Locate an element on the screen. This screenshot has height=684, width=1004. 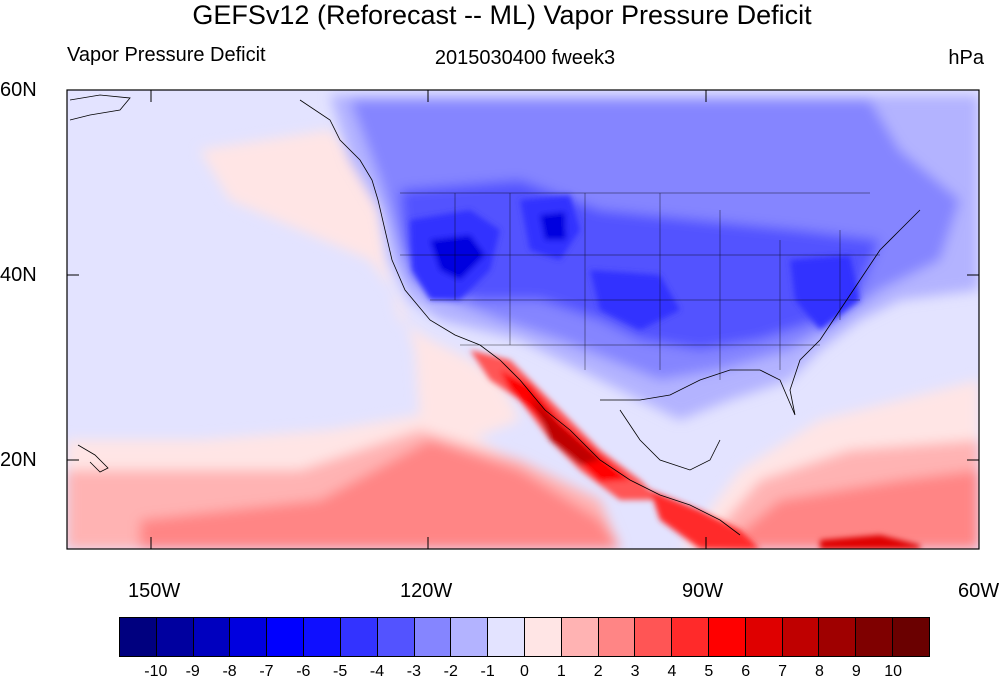
colorbar-label: -1 is located at coordinates (487, 671).